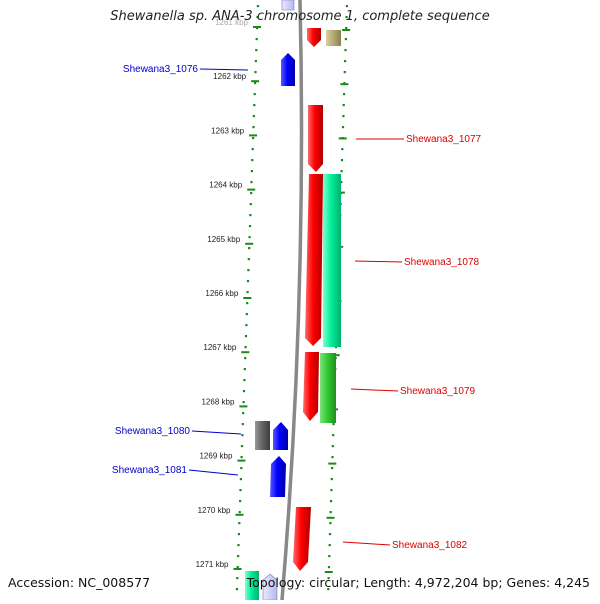 The height and width of the screenshot is (604, 600). What do you see at coordinates (252, 585) in the screenshot?
I see `gene-feature-1083-partial` at bounding box center [252, 585].